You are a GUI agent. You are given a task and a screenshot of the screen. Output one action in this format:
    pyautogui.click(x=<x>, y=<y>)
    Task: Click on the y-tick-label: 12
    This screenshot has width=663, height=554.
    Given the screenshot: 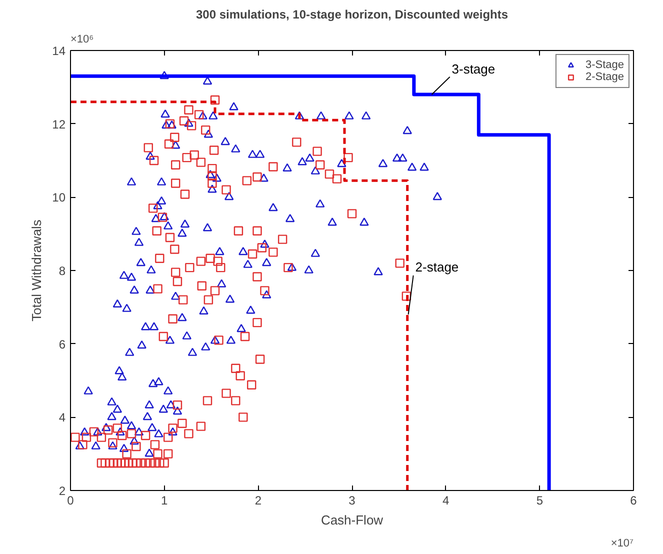 What is the action you would take?
    pyautogui.click(x=59, y=124)
    